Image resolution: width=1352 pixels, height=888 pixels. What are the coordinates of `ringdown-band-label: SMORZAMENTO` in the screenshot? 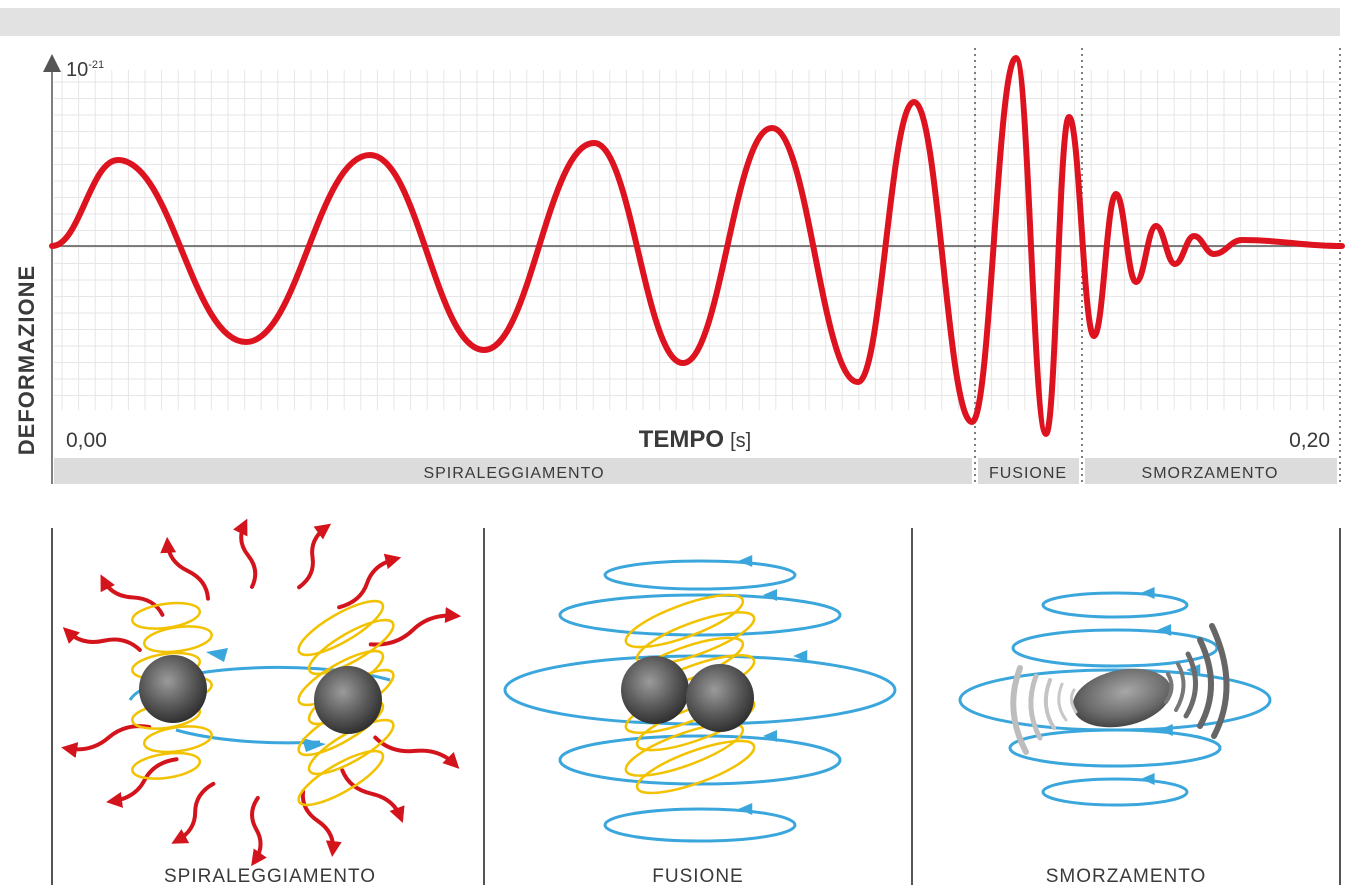 It's located at (1210, 473).